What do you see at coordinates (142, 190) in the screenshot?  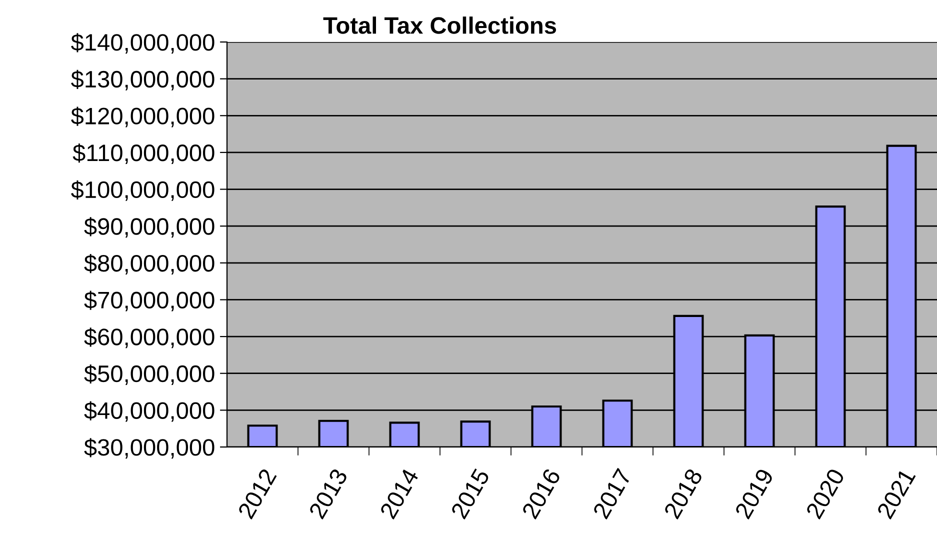 I see `y-tick-label: $100,000,000` at bounding box center [142, 190].